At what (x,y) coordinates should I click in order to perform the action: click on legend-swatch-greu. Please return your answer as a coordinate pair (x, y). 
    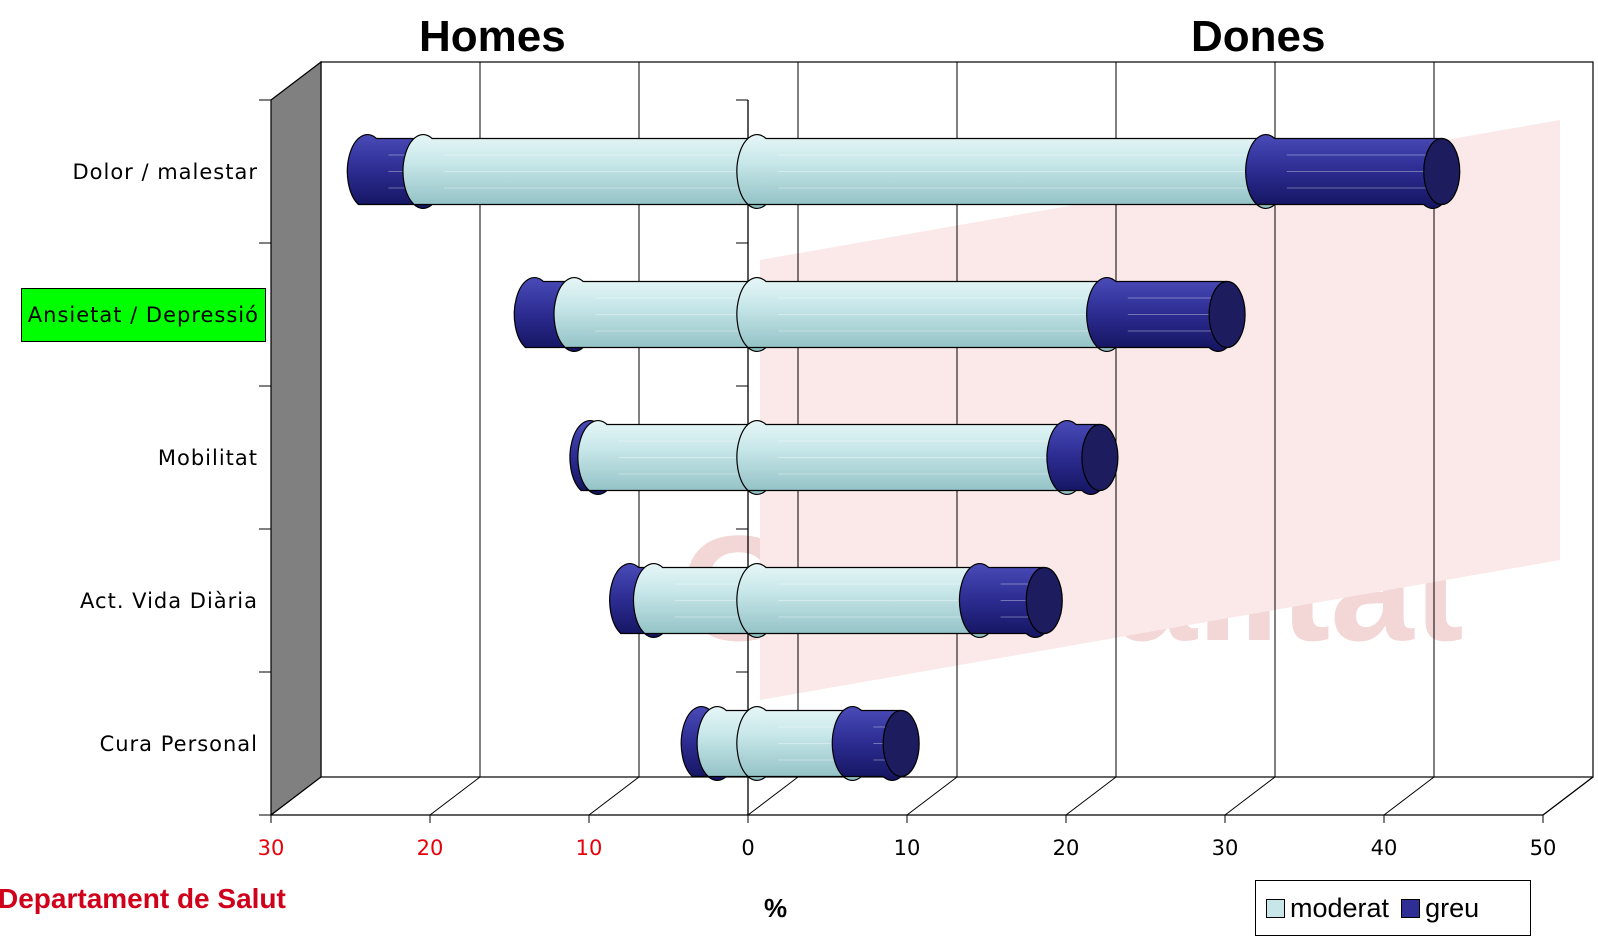
    Looking at the image, I should click on (1411, 908).